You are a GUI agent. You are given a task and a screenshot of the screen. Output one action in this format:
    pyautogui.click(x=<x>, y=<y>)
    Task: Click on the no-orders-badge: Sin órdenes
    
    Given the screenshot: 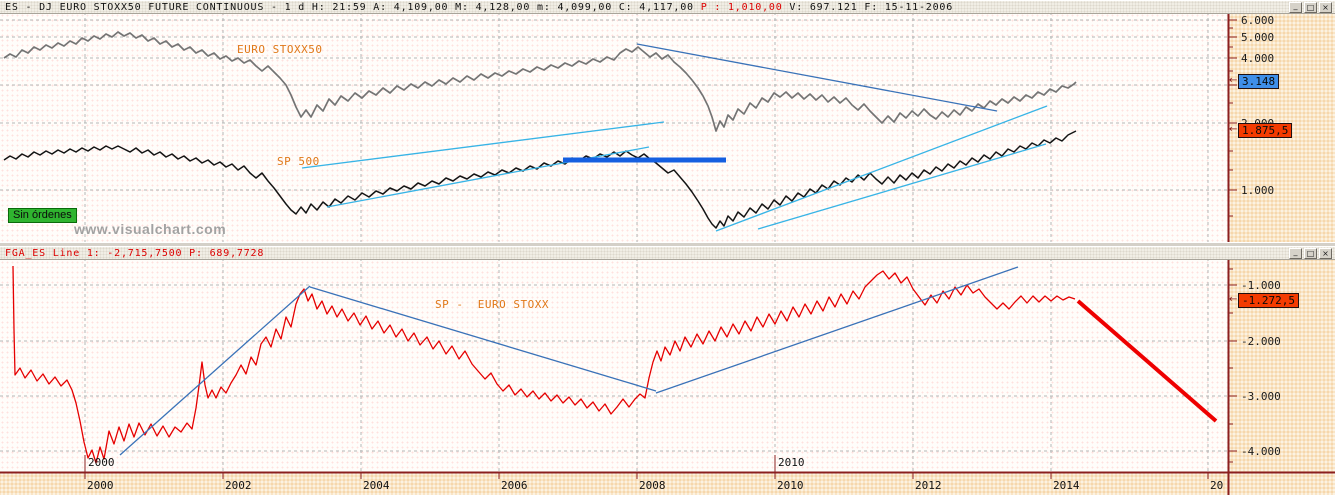 What is the action you would take?
    pyautogui.click(x=42, y=215)
    